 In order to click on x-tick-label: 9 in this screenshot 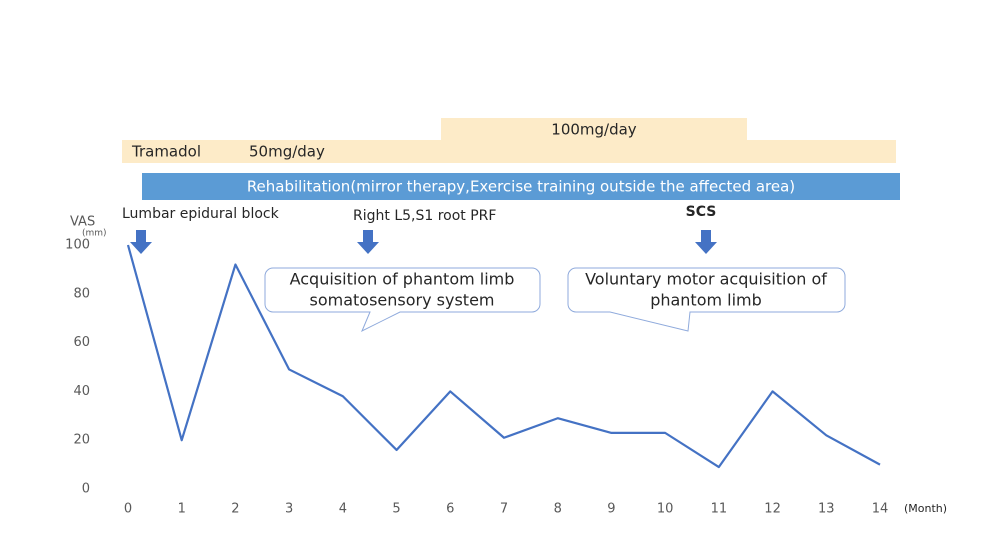, I will do `click(611, 509)`.